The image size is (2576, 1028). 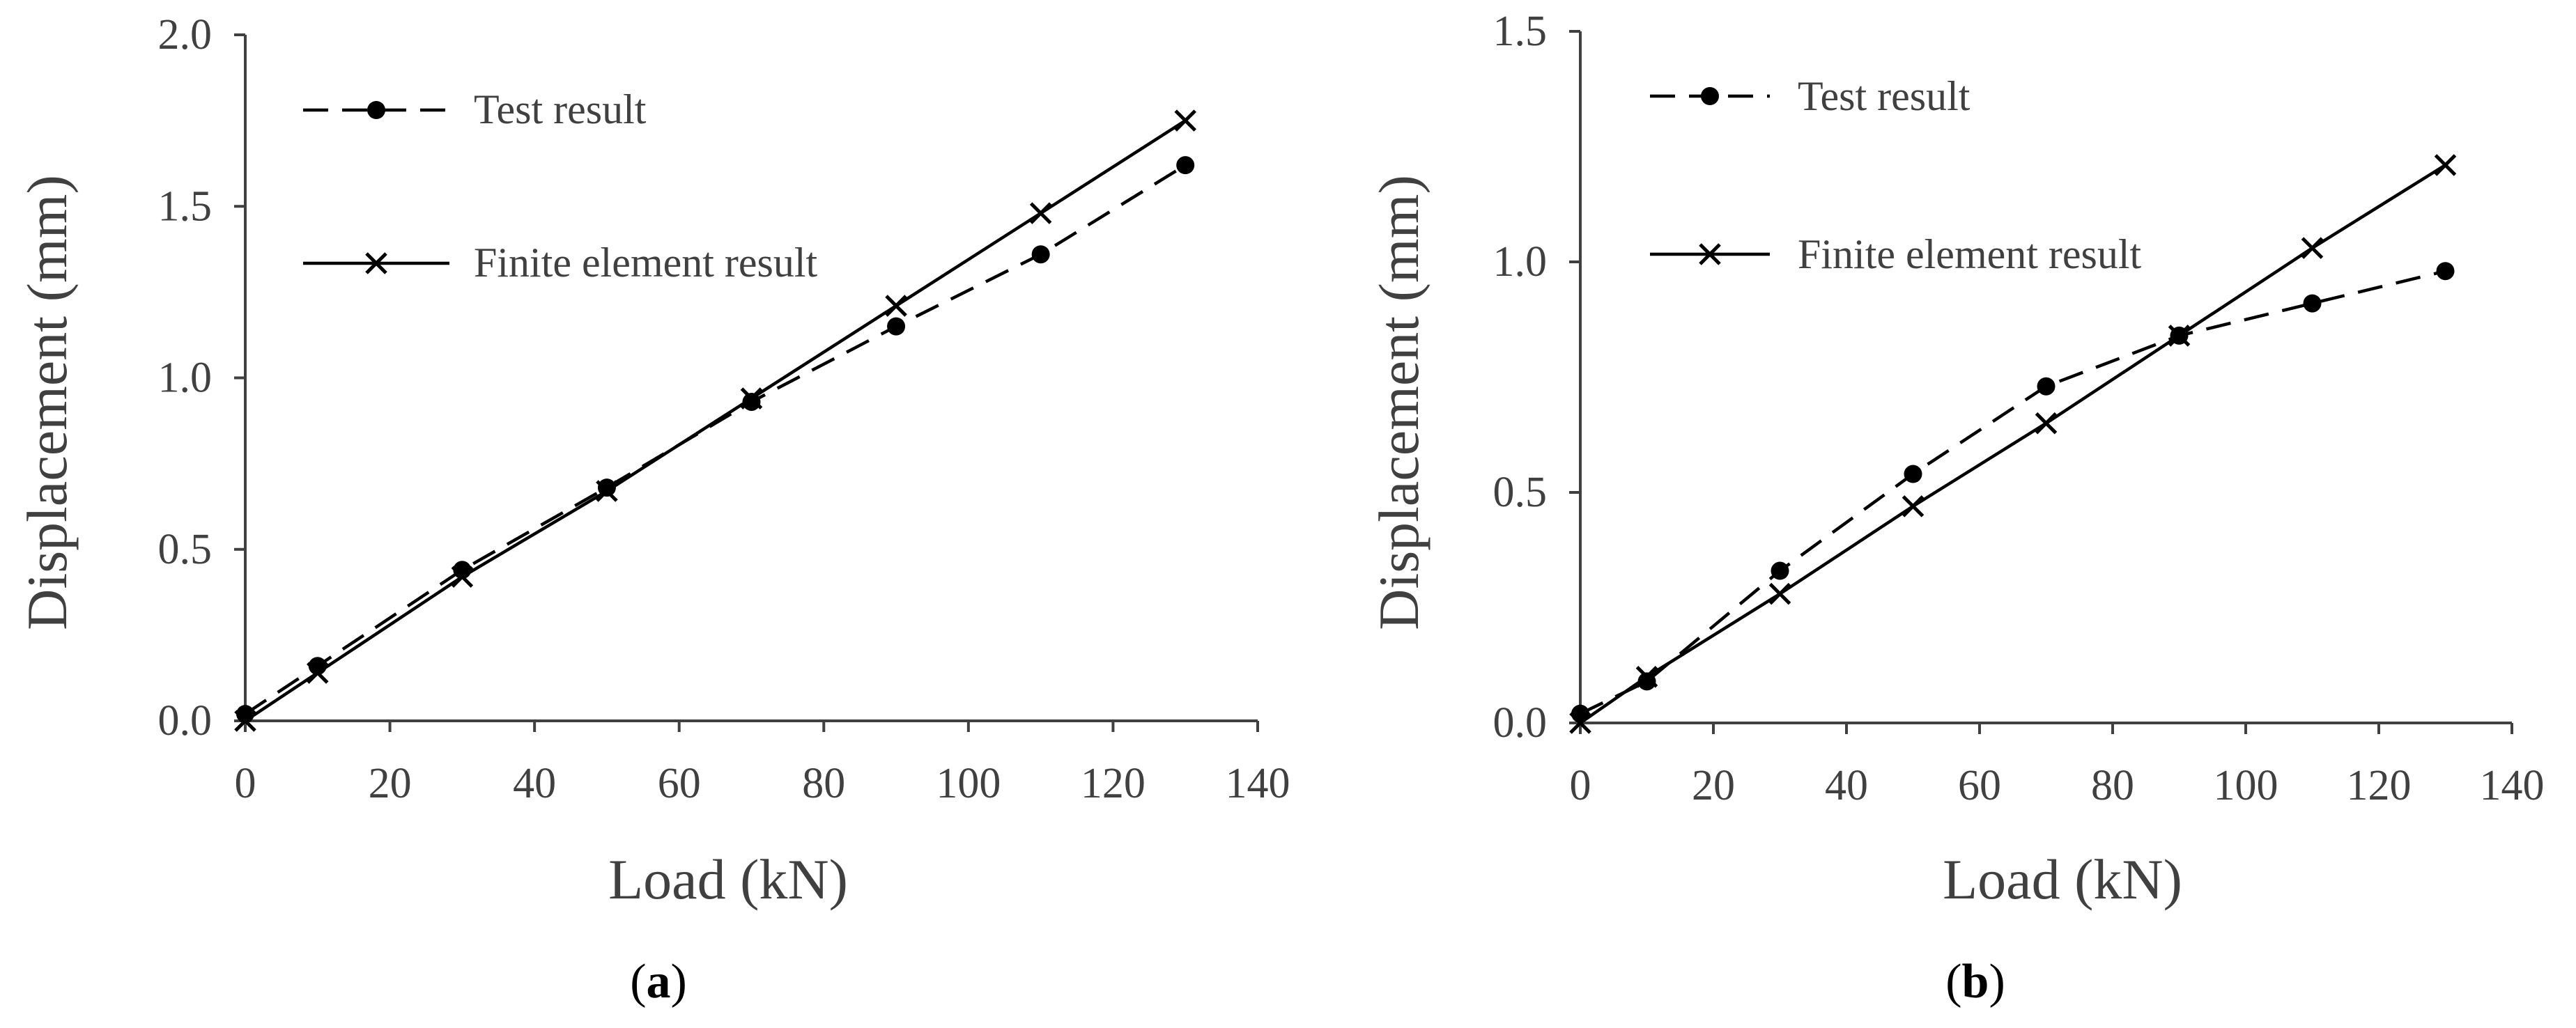 I want to click on panel-label: (b), so click(x=1975, y=981).